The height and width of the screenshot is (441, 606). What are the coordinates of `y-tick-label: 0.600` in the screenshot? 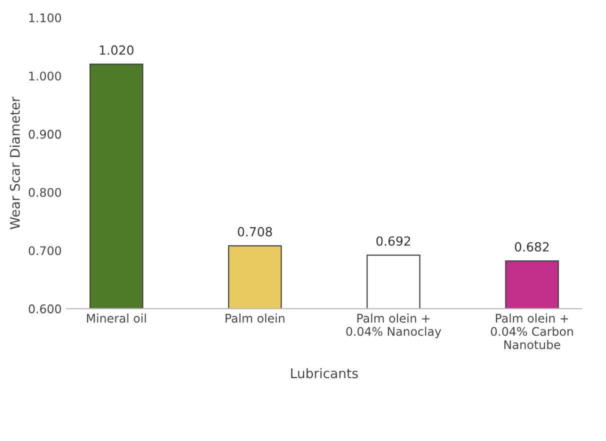 It's located at (45, 309).